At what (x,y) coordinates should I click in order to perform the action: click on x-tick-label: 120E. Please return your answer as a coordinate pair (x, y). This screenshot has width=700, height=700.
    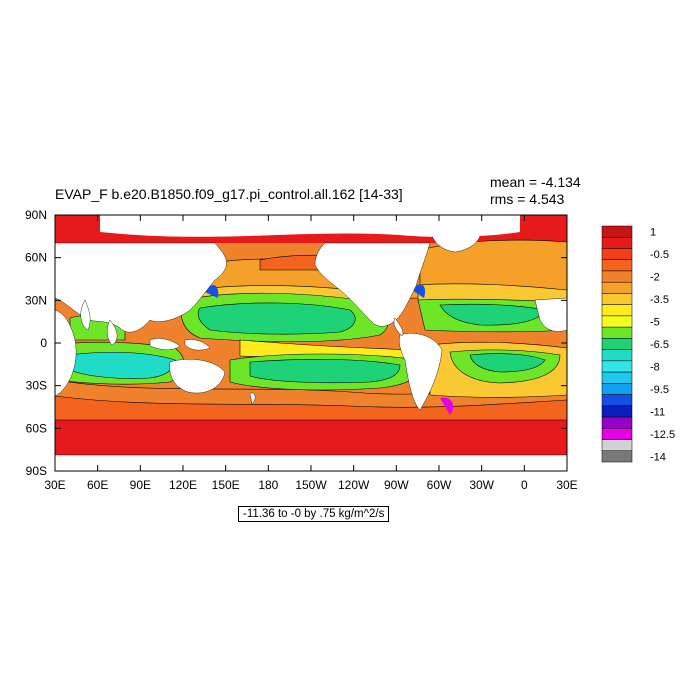
    Looking at the image, I should click on (183, 485).